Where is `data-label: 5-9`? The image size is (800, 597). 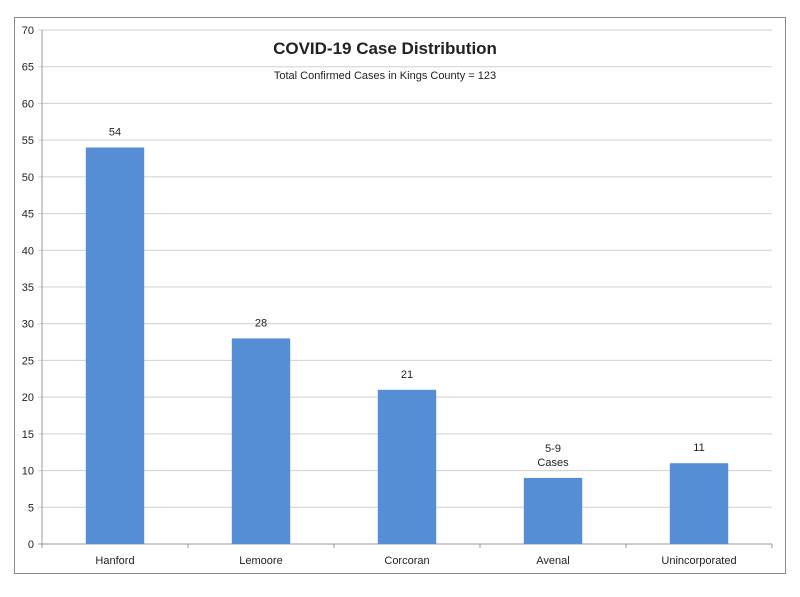
data-label: 5-9 is located at coordinates (553, 449).